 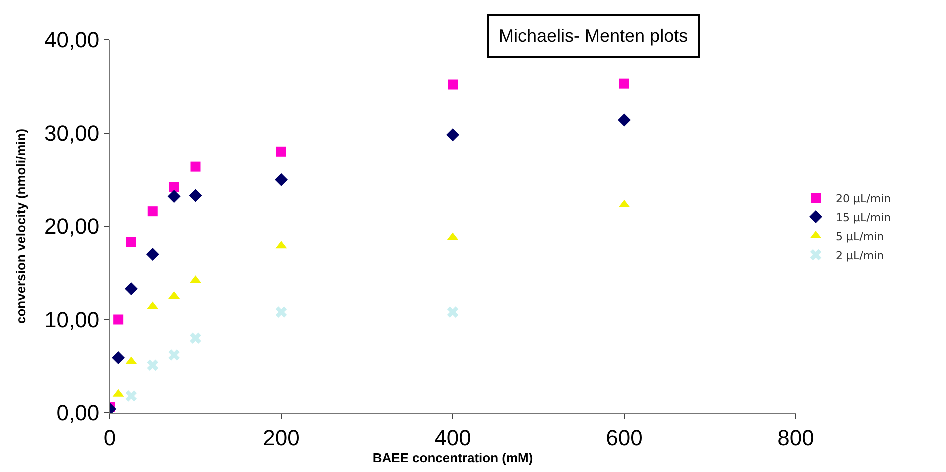 What do you see at coordinates (110, 437) in the screenshot?
I see `x-tick-label: 0` at bounding box center [110, 437].